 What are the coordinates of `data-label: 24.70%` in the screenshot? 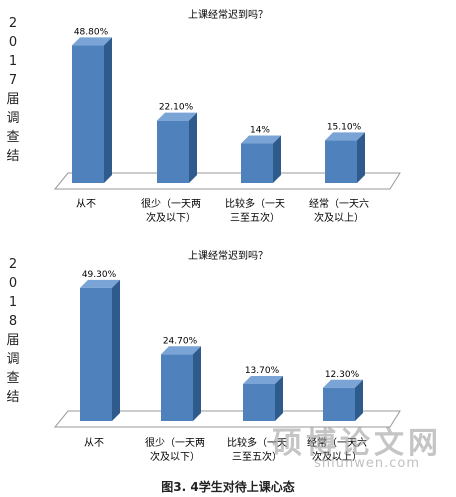 It's located at (180, 341).